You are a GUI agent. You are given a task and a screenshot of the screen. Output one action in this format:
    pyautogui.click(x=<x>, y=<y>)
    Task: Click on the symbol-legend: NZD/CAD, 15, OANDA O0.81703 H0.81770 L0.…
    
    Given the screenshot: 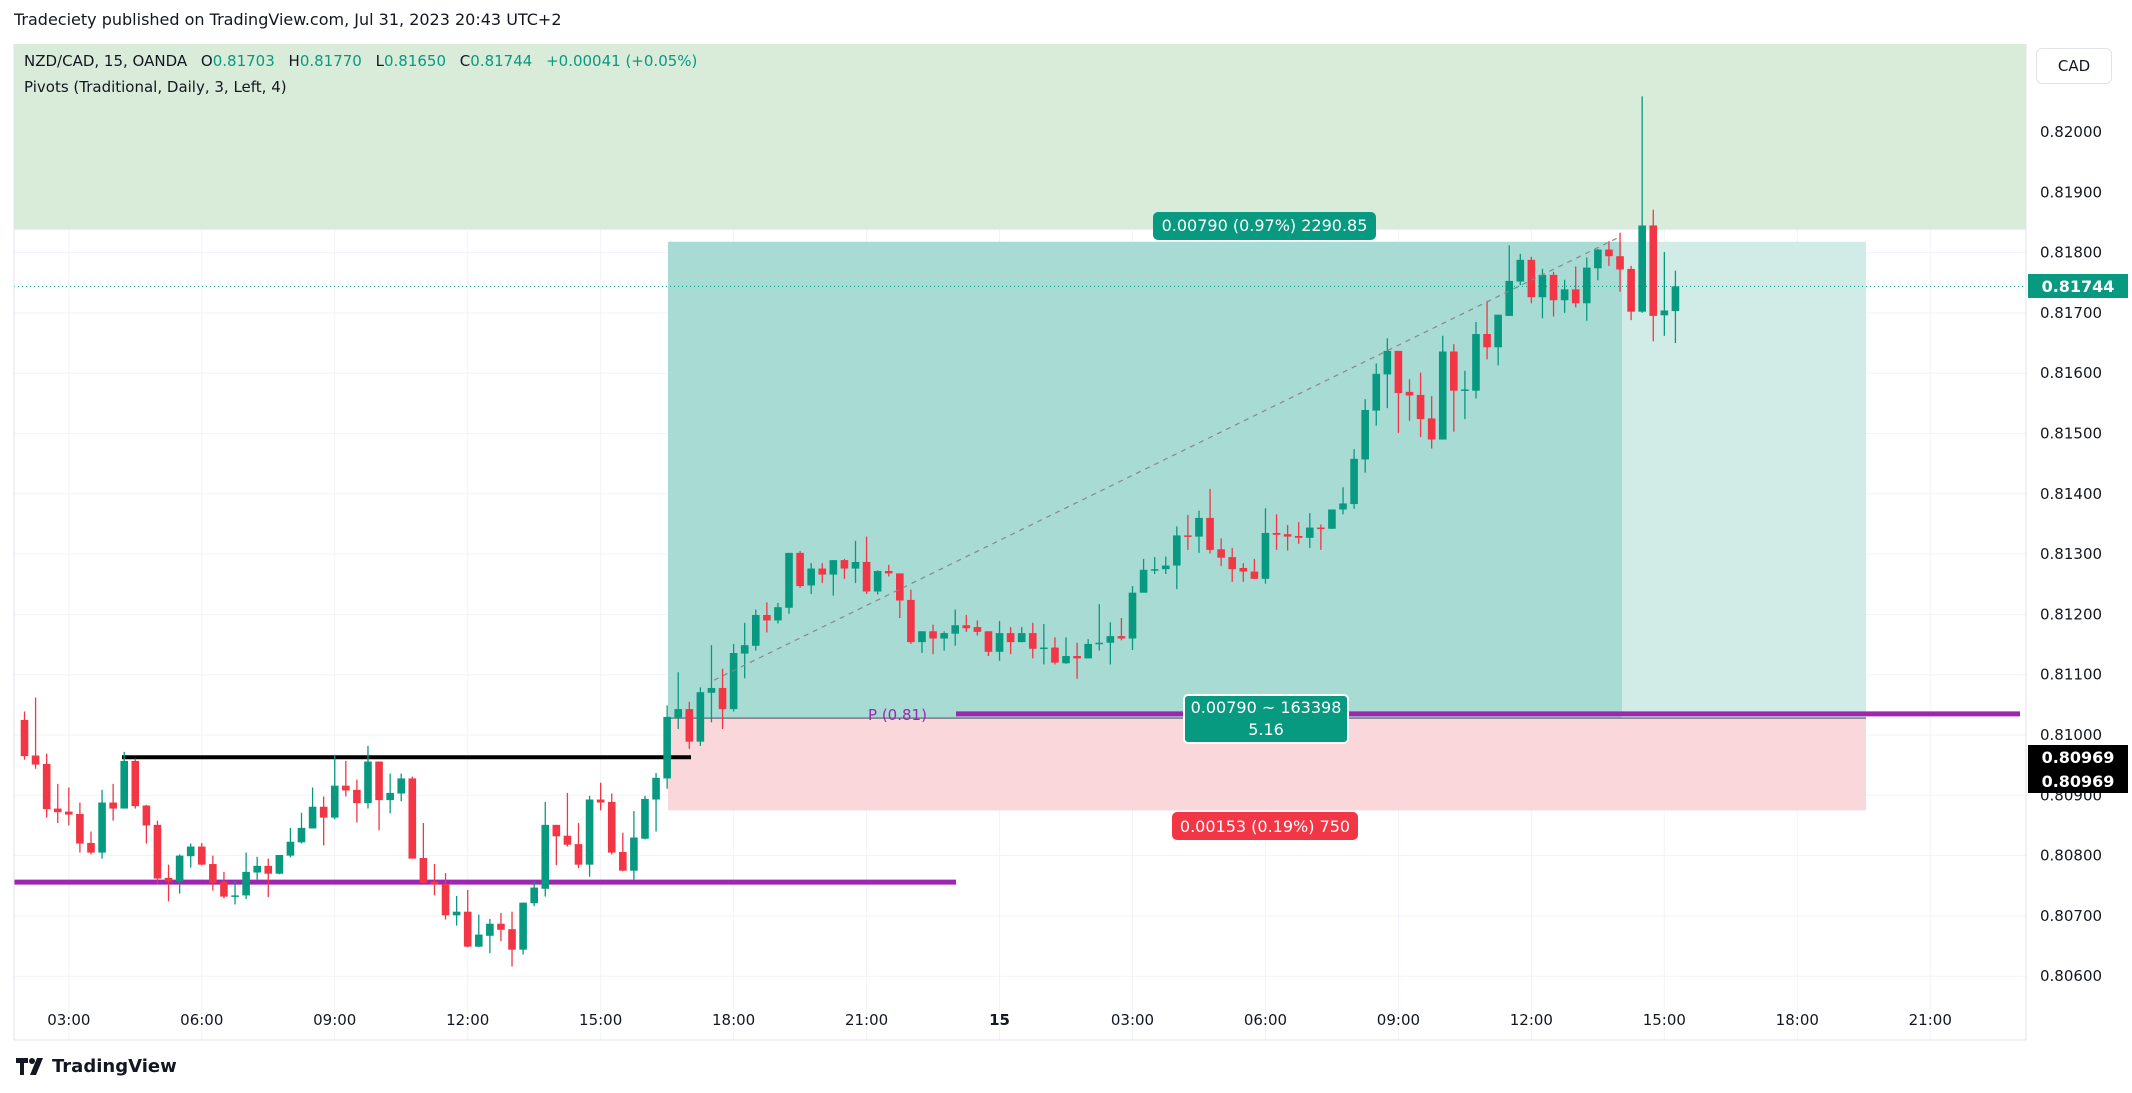 What is the action you would take?
    pyautogui.click(x=360, y=61)
    